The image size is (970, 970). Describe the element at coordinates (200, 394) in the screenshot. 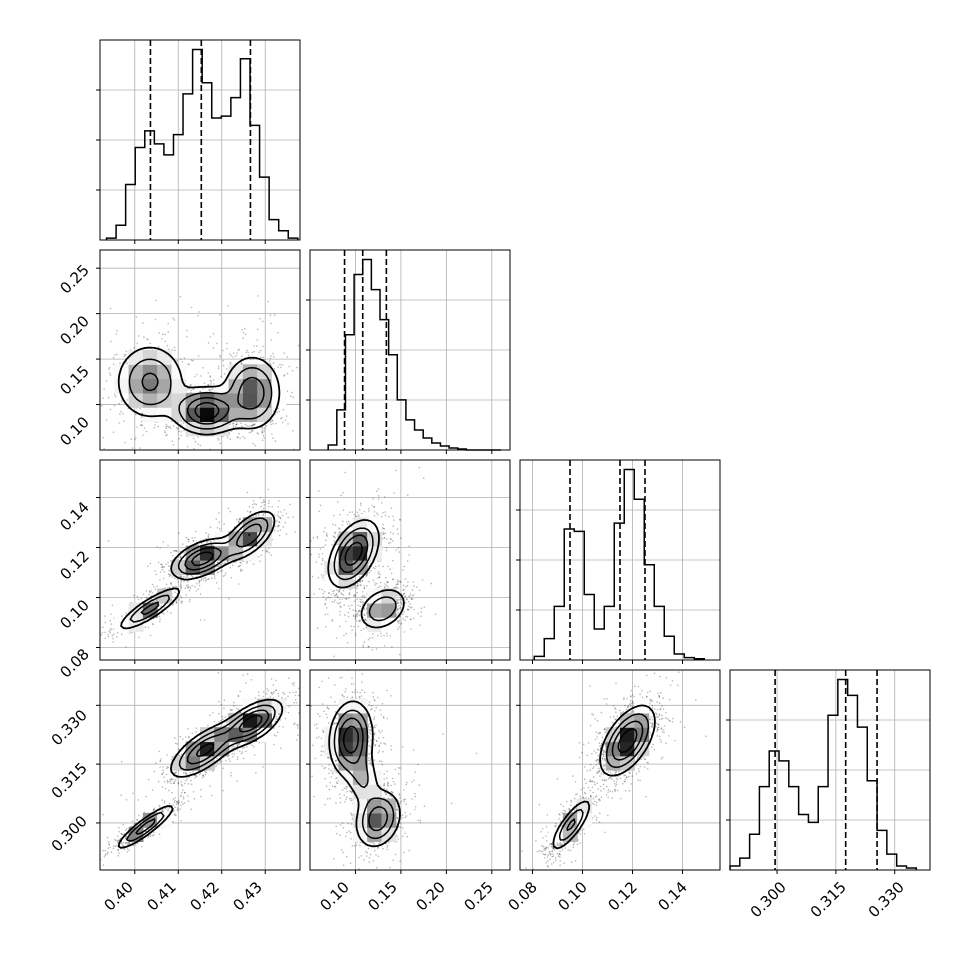

I see `contour-line` at that location.